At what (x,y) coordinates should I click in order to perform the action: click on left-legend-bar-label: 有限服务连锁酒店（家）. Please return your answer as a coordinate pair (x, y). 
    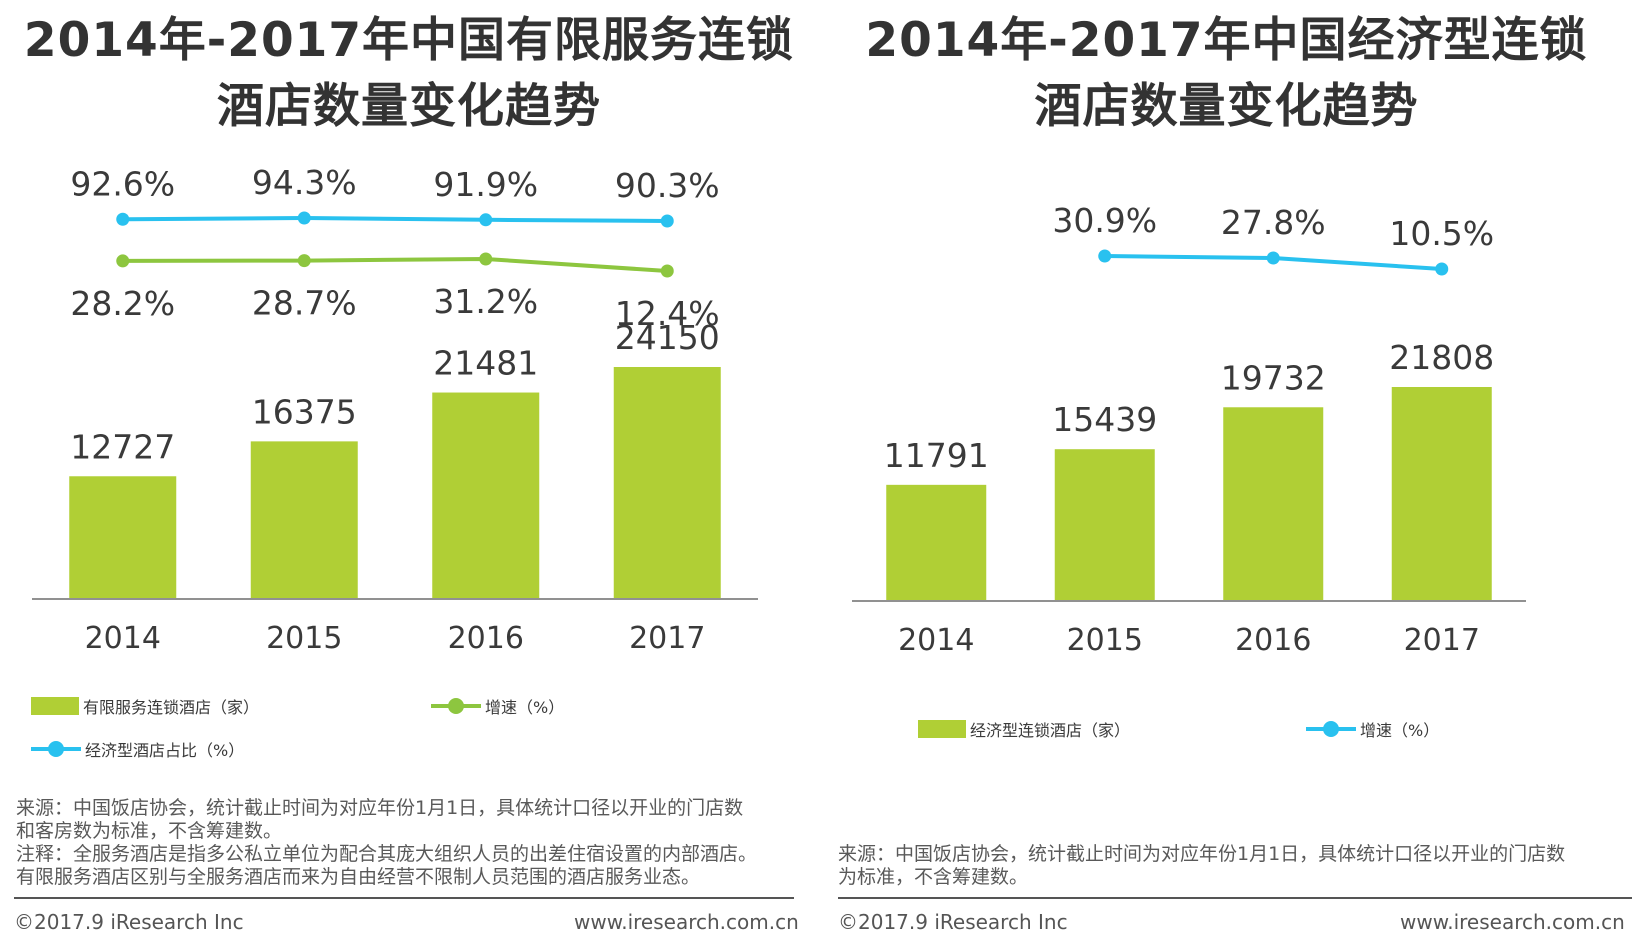
    Looking at the image, I should click on (171, 707).